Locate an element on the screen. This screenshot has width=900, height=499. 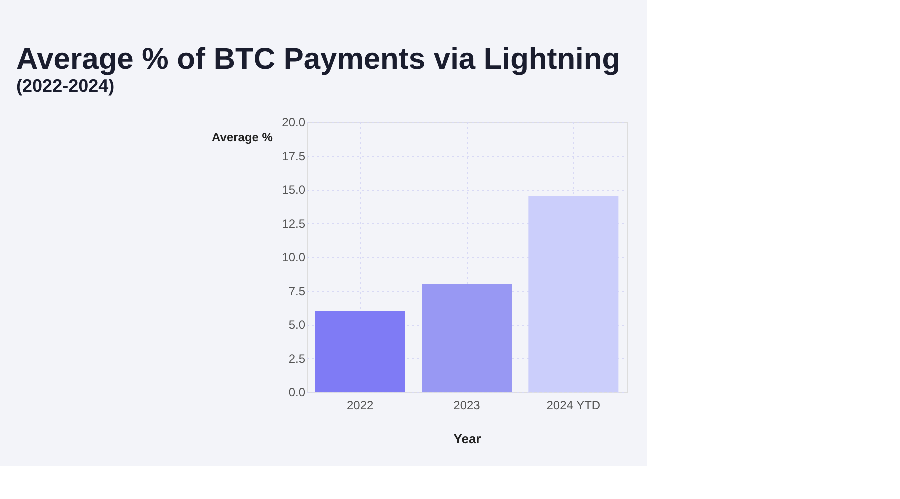
y-tick-label: 10.0 is located at coordinates (294, 257).